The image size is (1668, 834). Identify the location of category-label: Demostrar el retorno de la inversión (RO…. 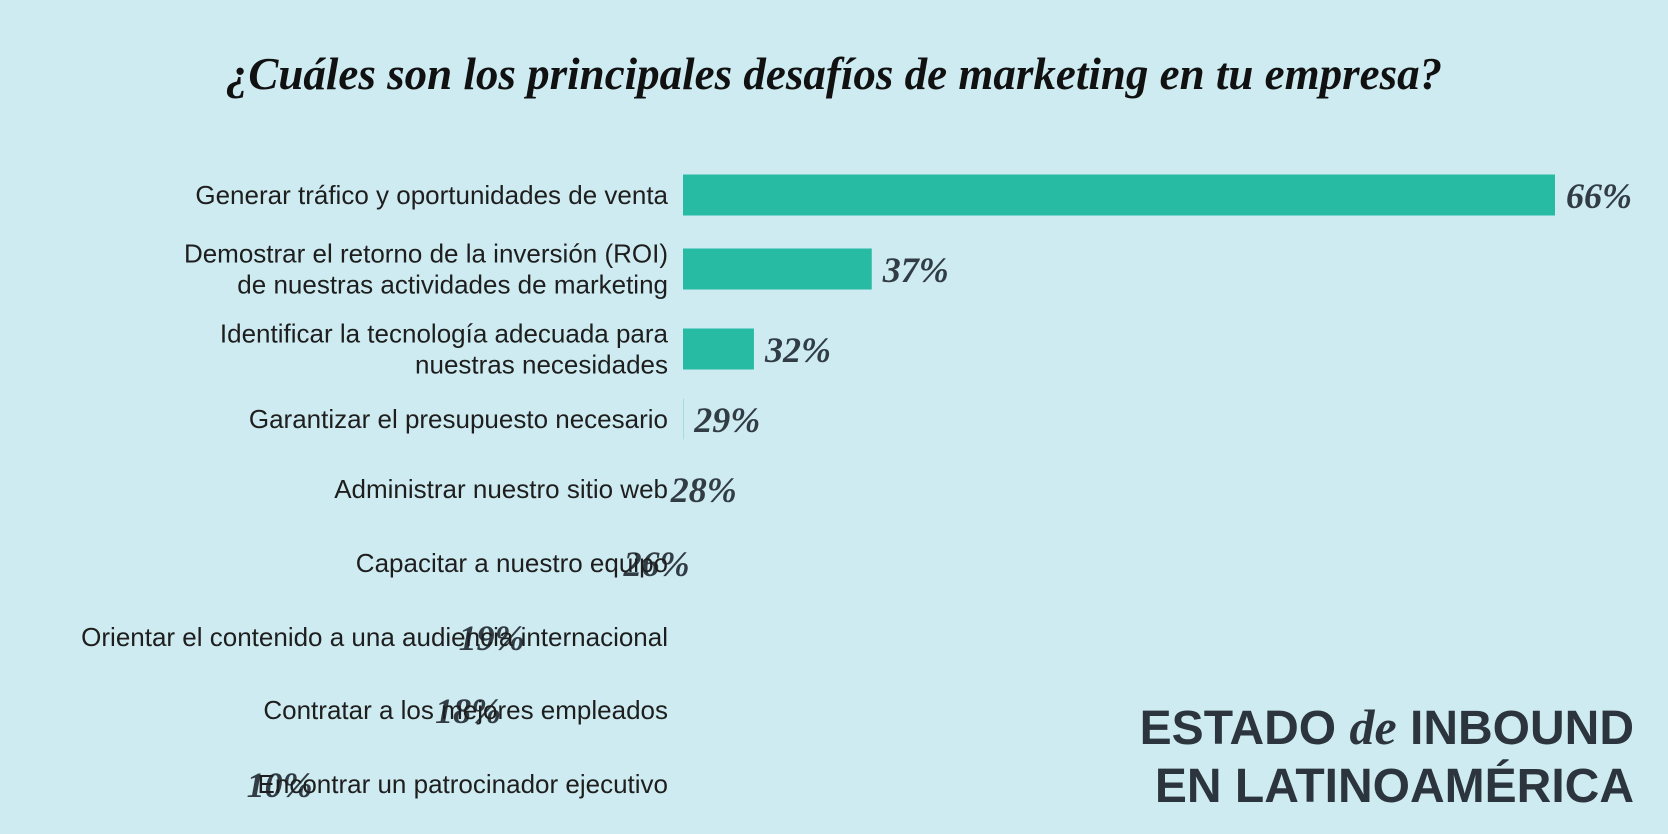
(426, 269).